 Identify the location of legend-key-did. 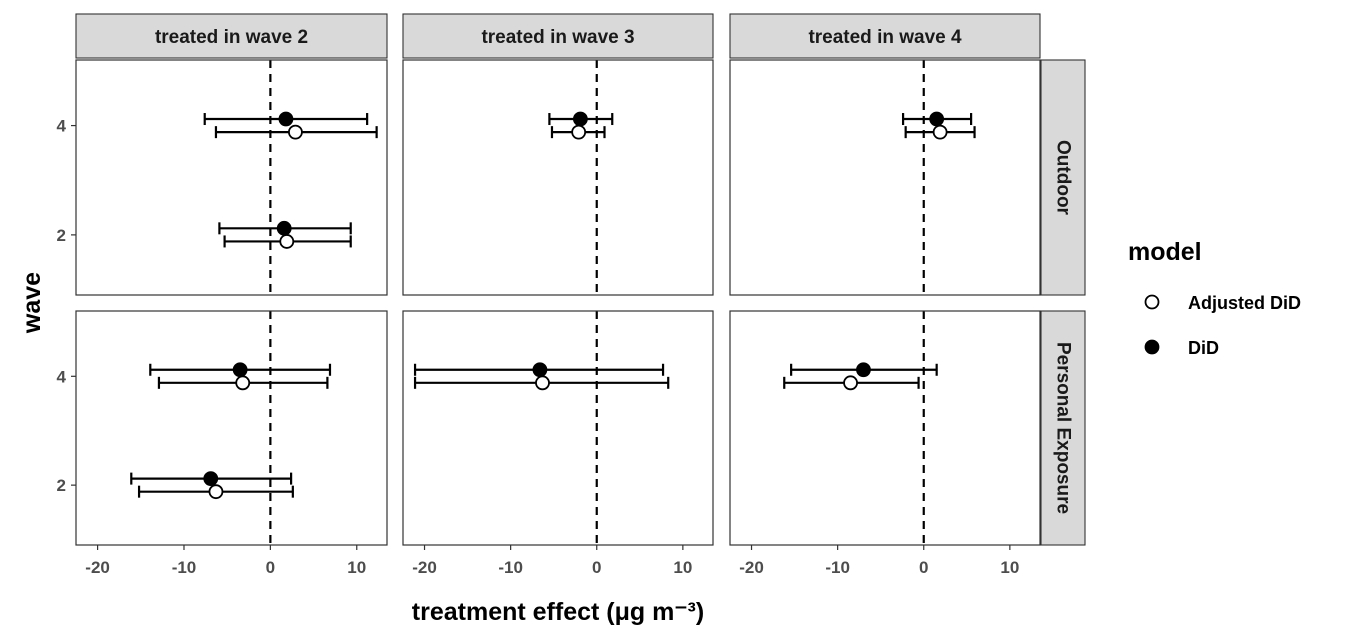
(1152, 347).